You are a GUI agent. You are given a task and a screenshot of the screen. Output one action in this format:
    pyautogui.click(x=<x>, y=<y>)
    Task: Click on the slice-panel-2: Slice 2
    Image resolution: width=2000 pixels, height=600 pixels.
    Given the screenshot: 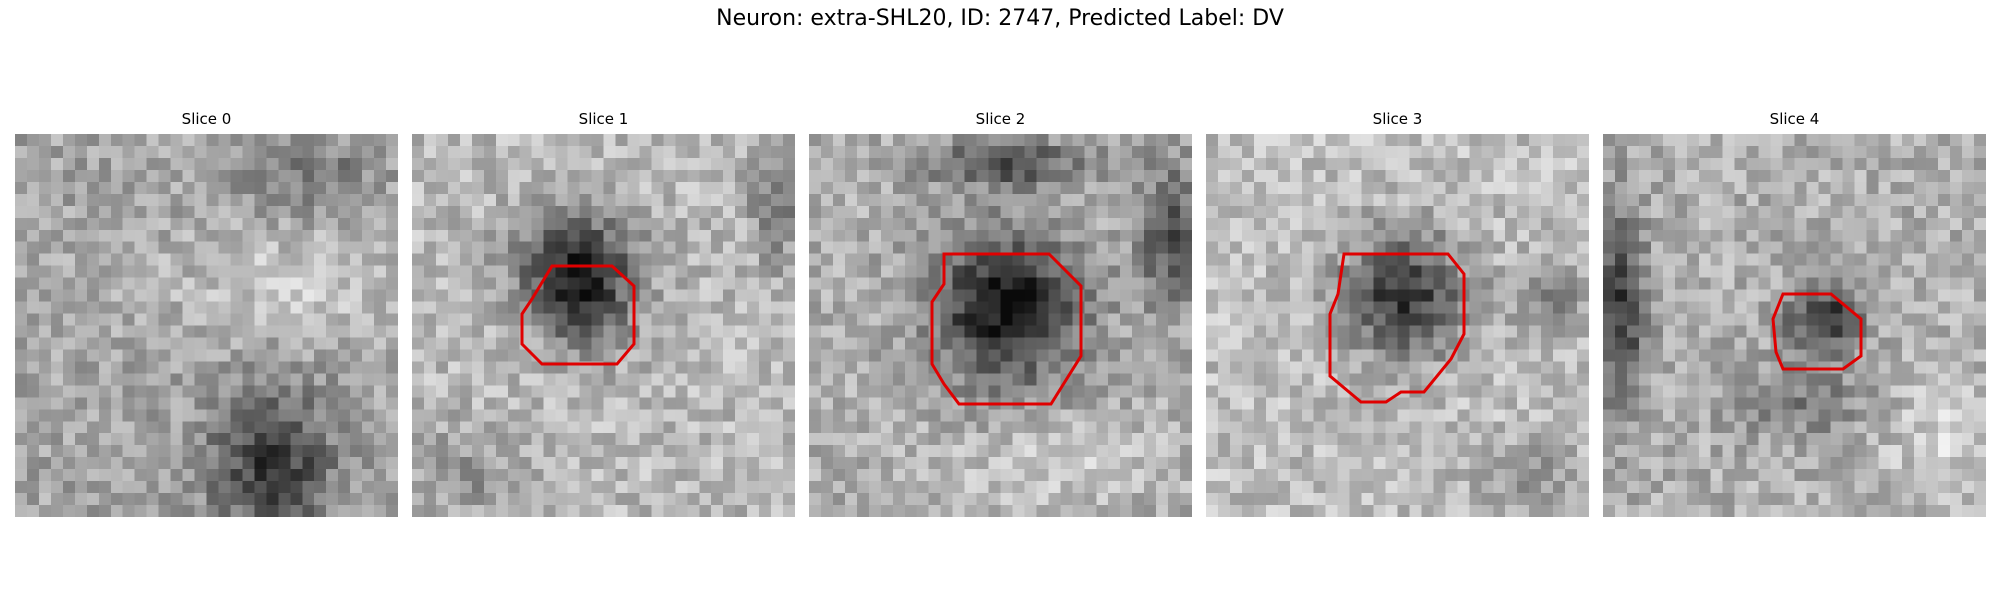 What is the action you would take?
    pyautogui.click(x=1000, y=312)
    